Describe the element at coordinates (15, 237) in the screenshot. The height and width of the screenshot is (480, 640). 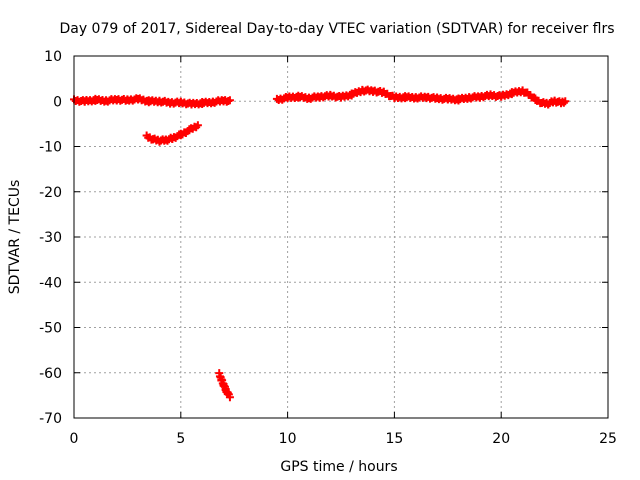
I see `y-axis-label: SDTVAR / TECUs` at that location.